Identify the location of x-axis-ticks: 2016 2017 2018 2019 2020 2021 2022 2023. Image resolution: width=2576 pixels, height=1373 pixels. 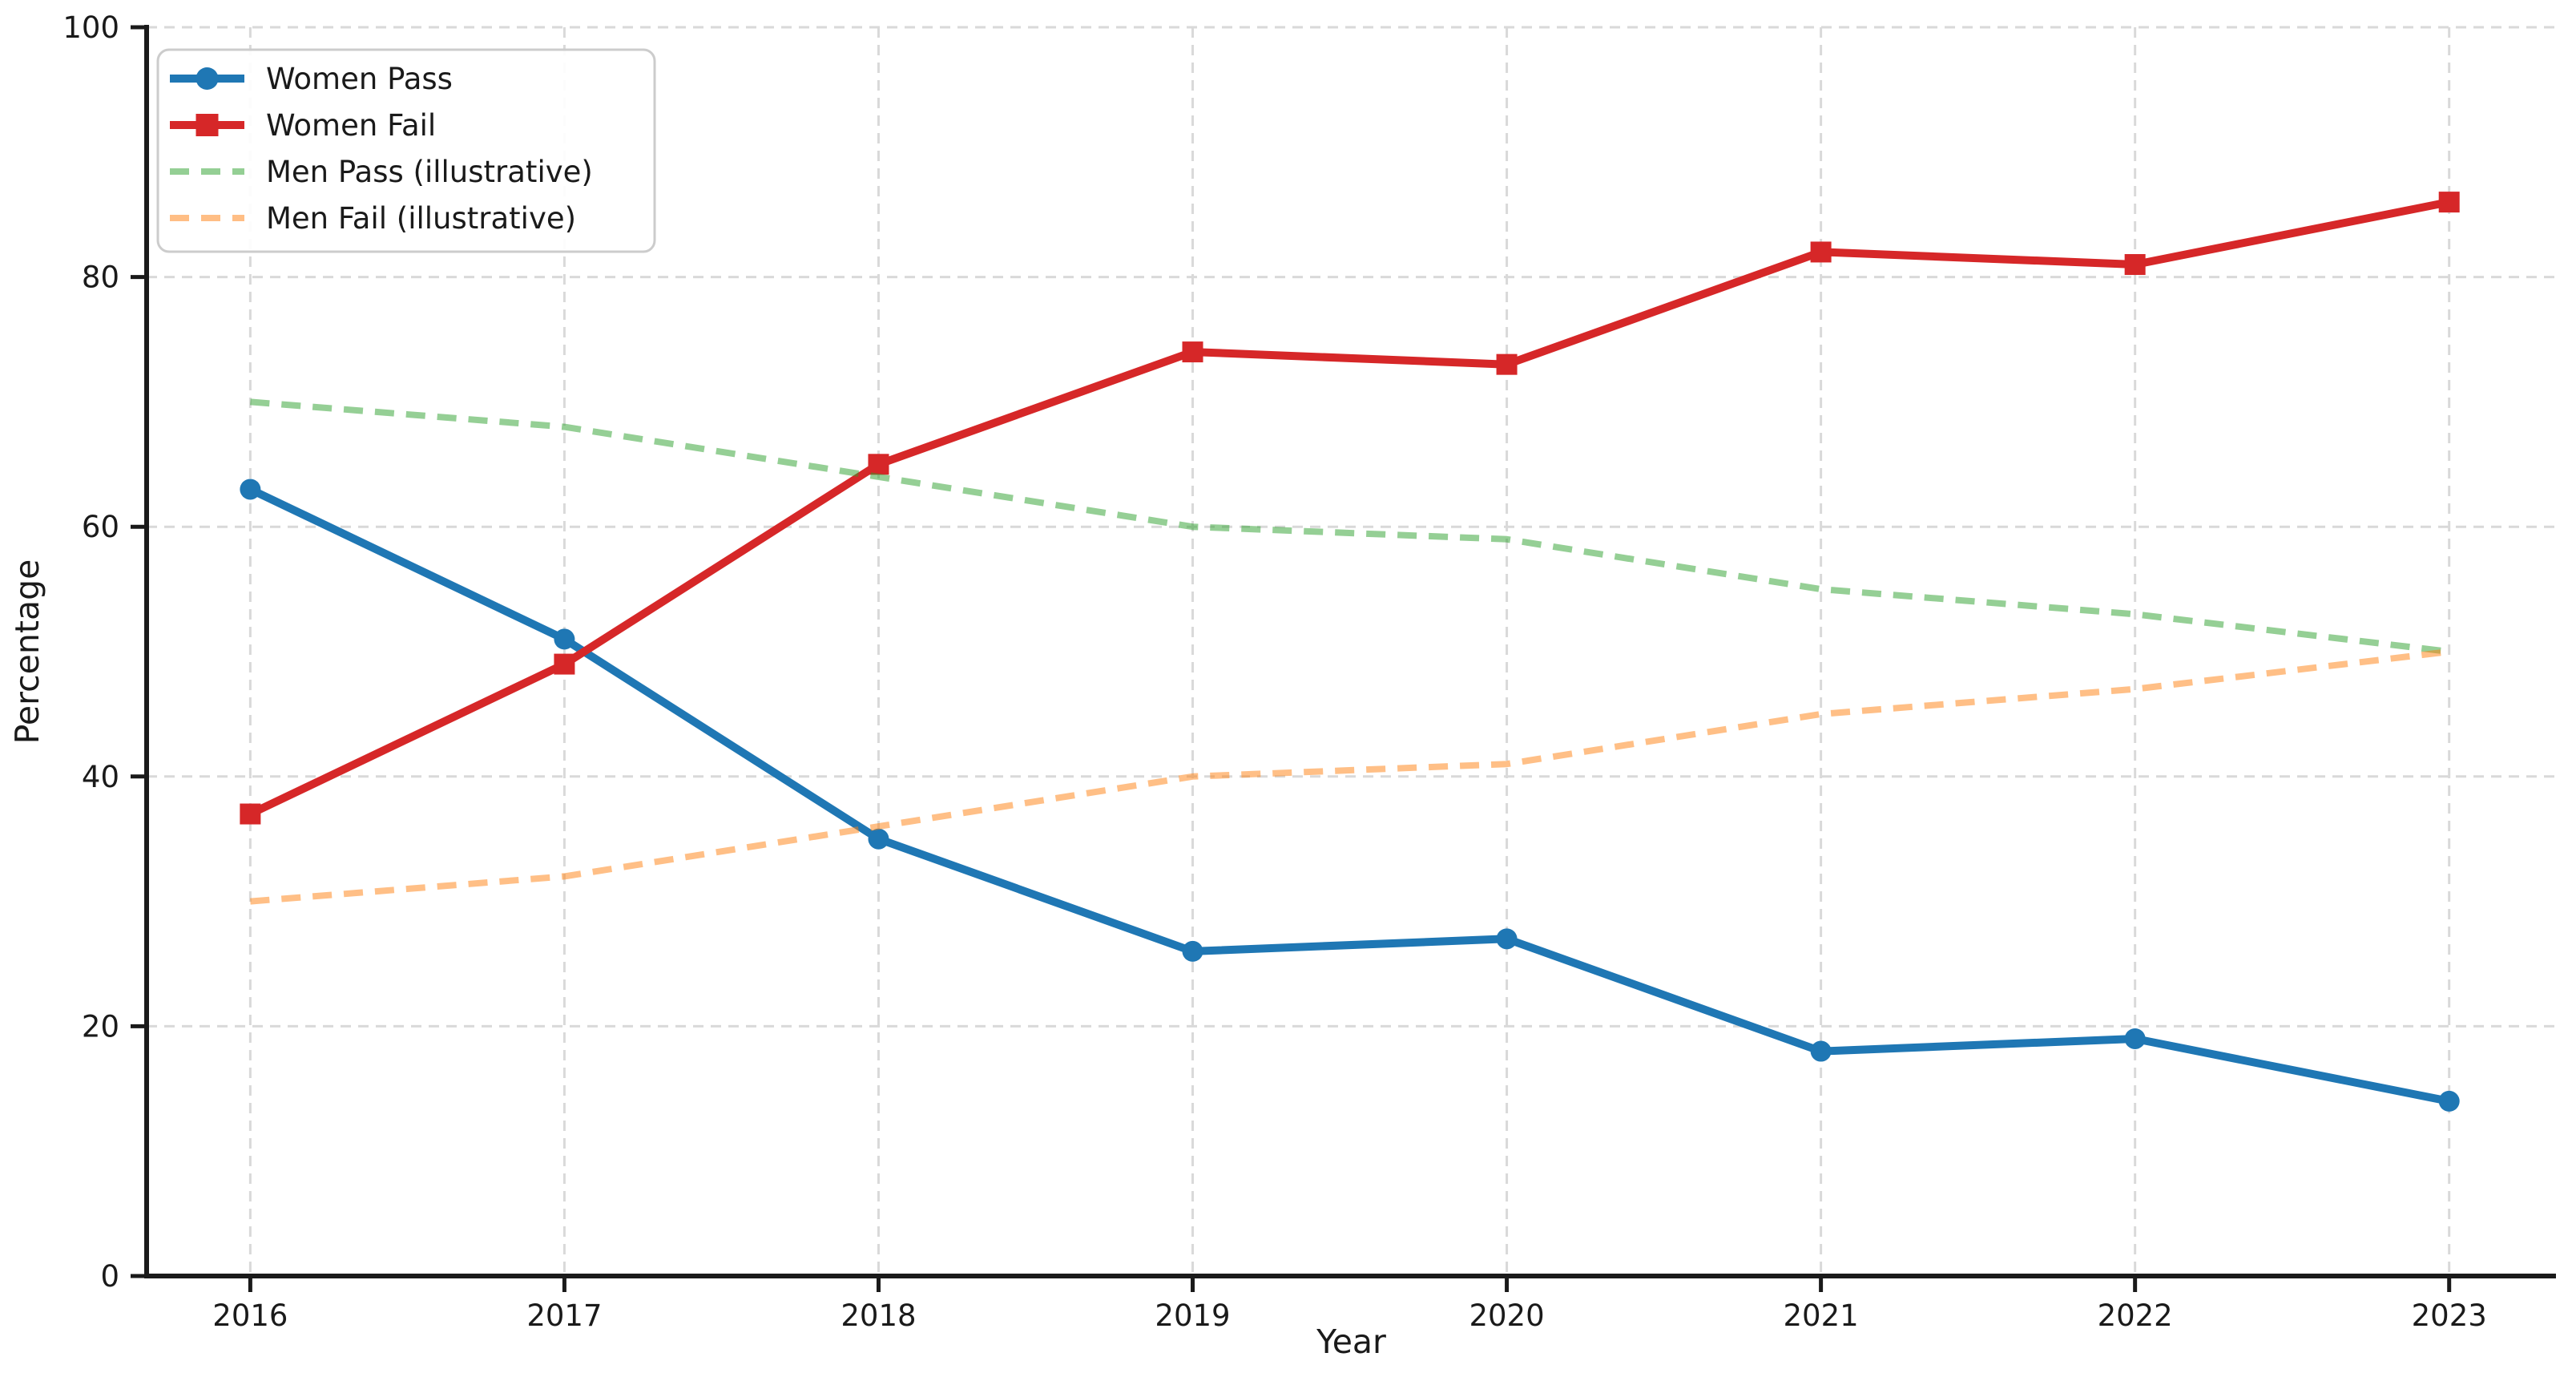
(1349, 1304).